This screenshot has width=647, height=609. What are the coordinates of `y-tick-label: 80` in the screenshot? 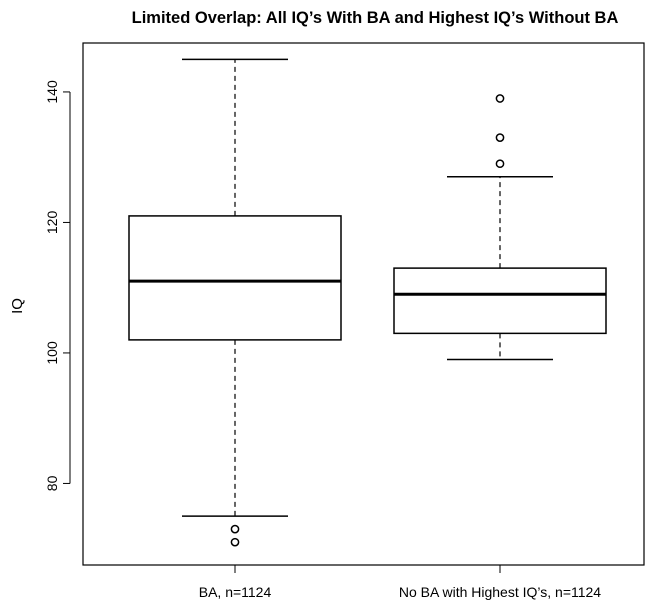 It's located at (52, 483).